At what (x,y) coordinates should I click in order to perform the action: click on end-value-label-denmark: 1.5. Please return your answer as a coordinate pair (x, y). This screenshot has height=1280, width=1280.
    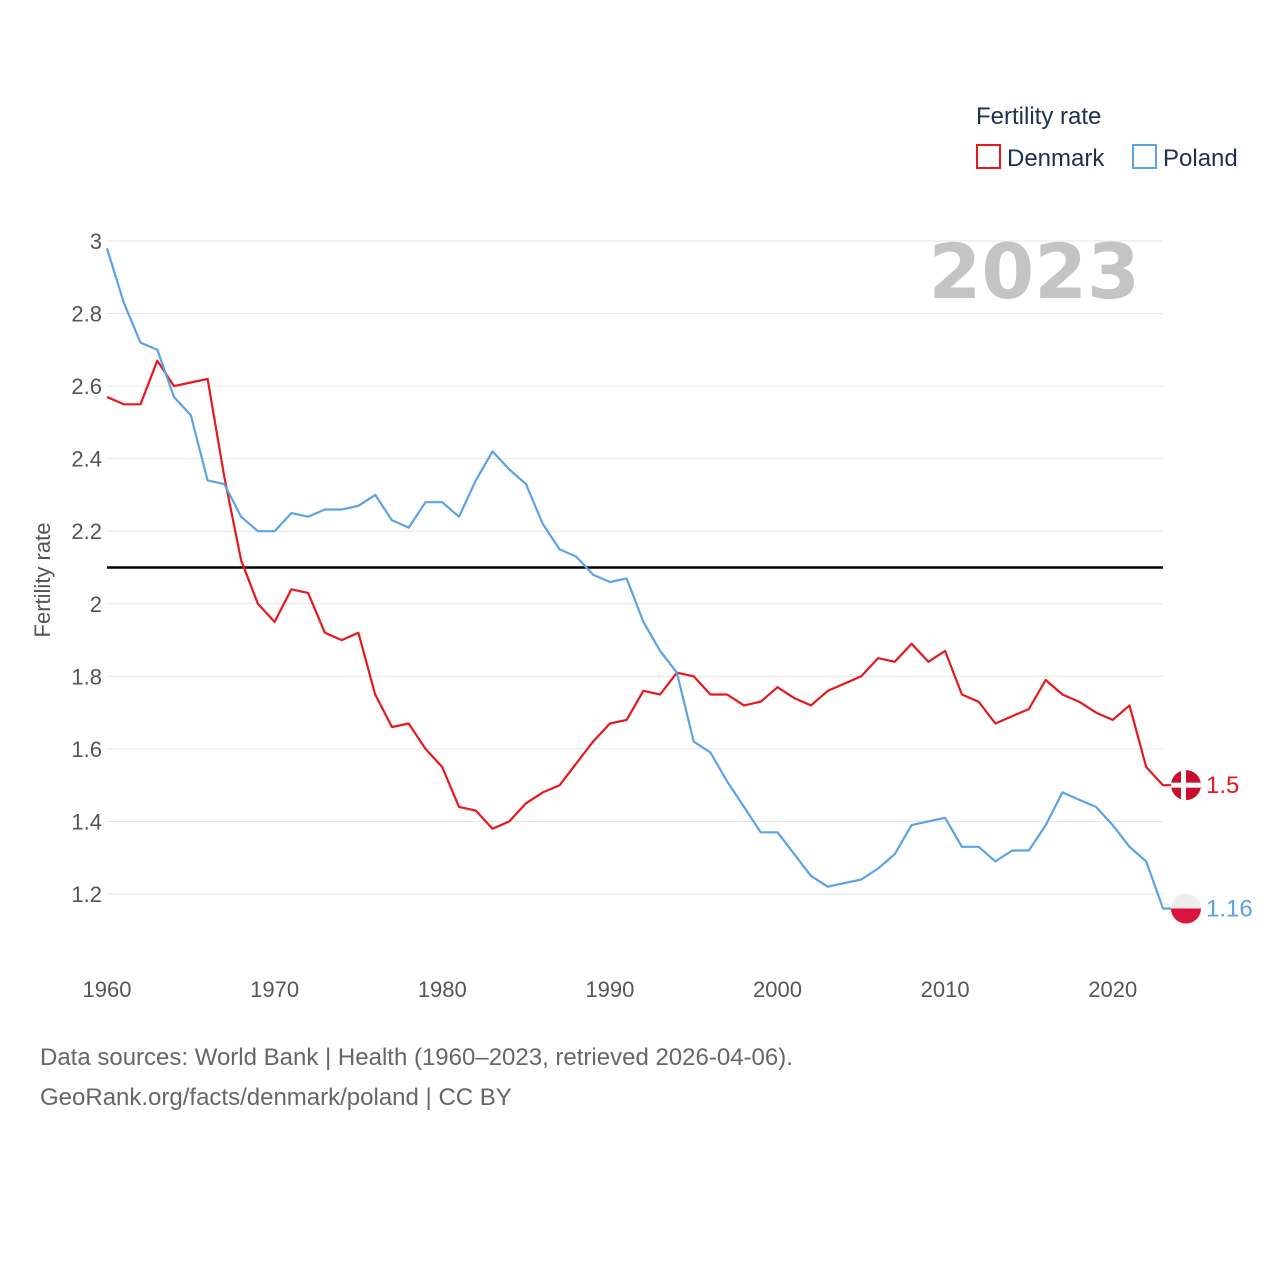
    Looking at the image, I should click on (1222, 785).